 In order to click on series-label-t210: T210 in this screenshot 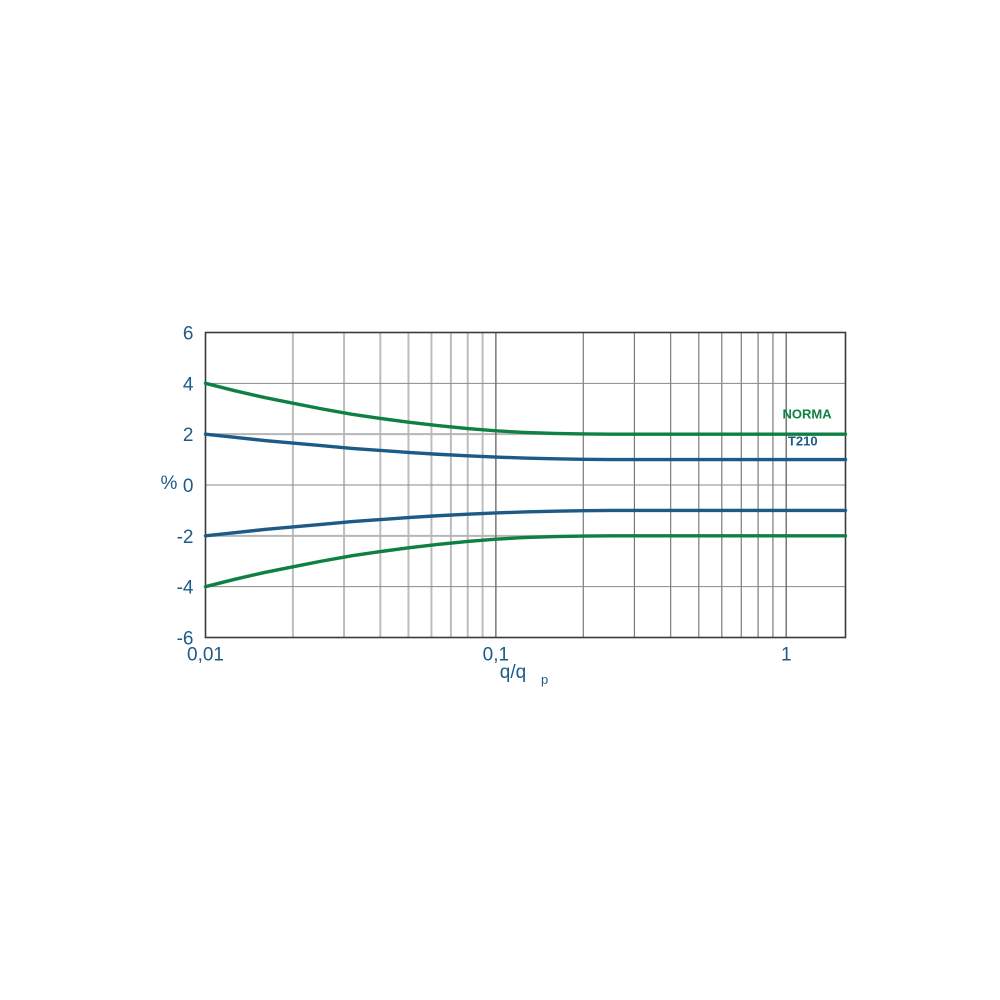, I will do `click(803, 441)`.